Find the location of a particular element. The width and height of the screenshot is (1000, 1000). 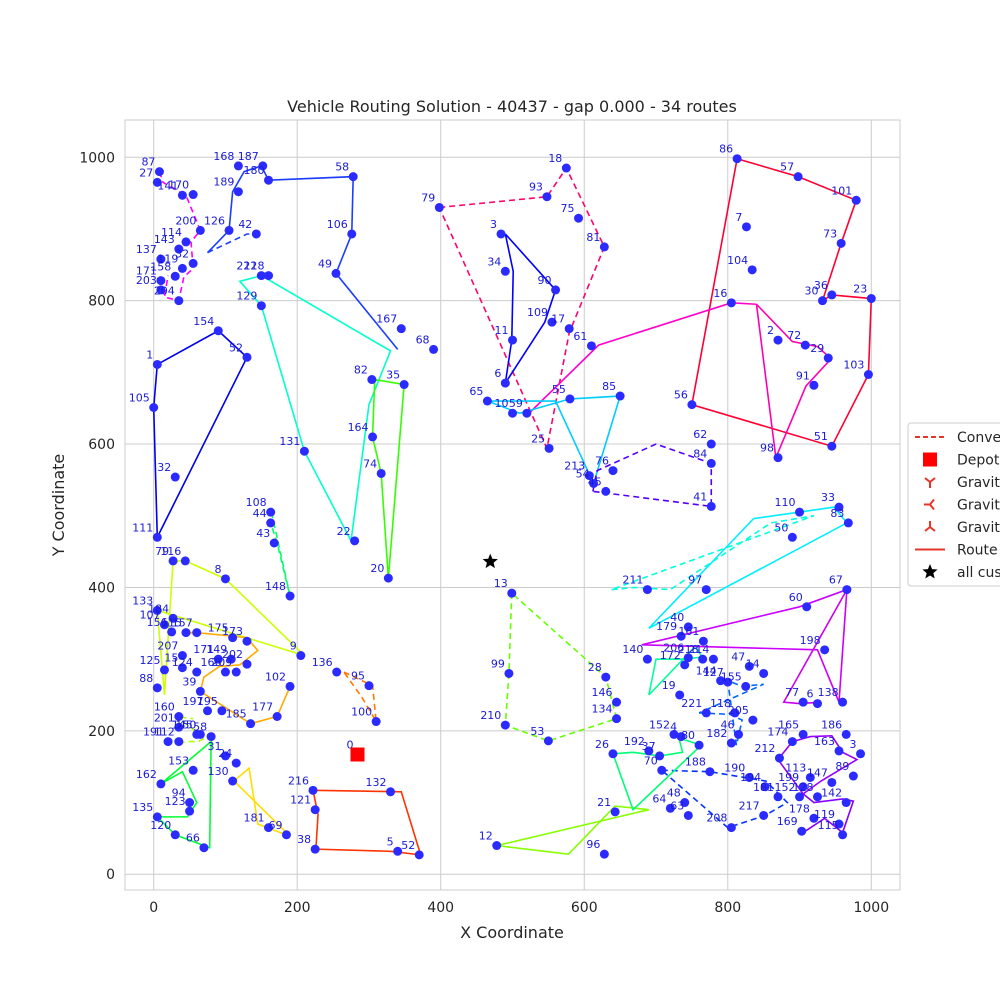

node-label: 132 is located at coordinates (376, 782).